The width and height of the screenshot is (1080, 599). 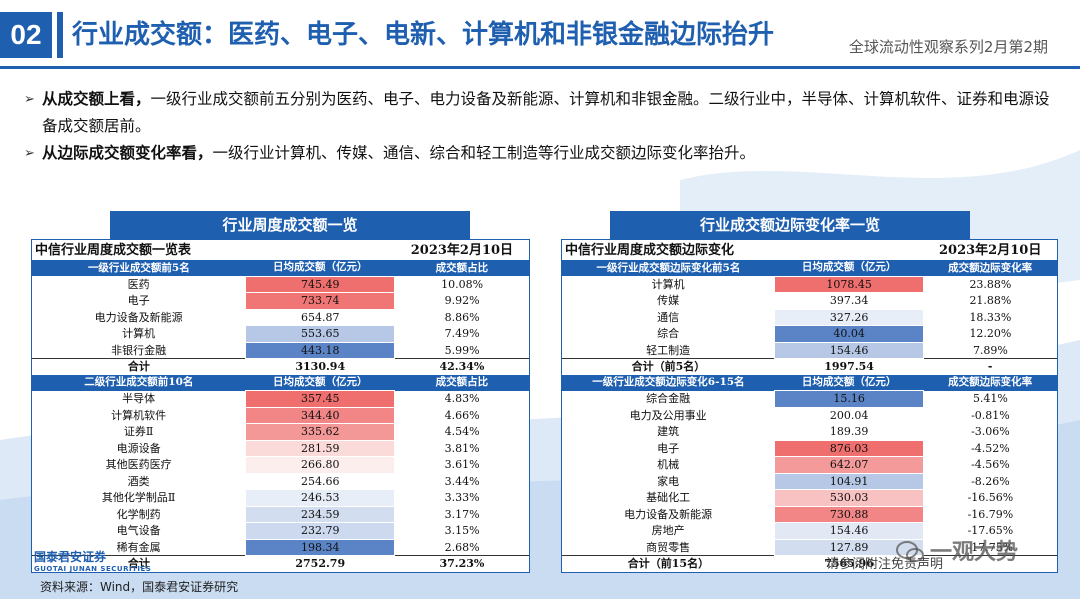 What do you see at coordinates (127, 153) in the screenshot?
I see `bullet-lead: 从边际成交额变化率看，` at bounding box center [127, 153].